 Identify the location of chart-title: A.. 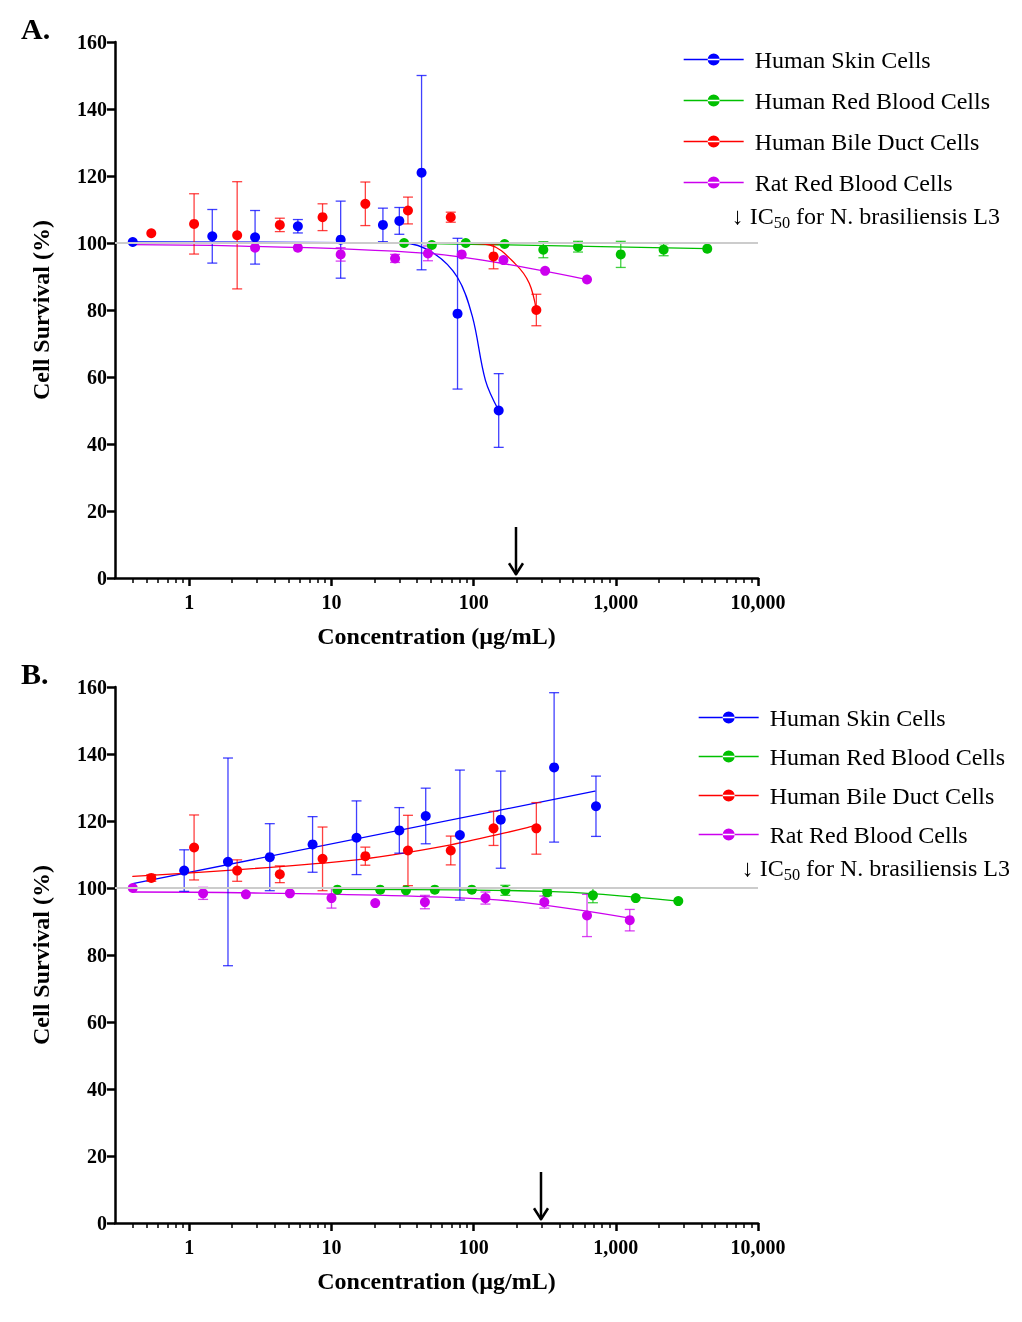
(36, 28).